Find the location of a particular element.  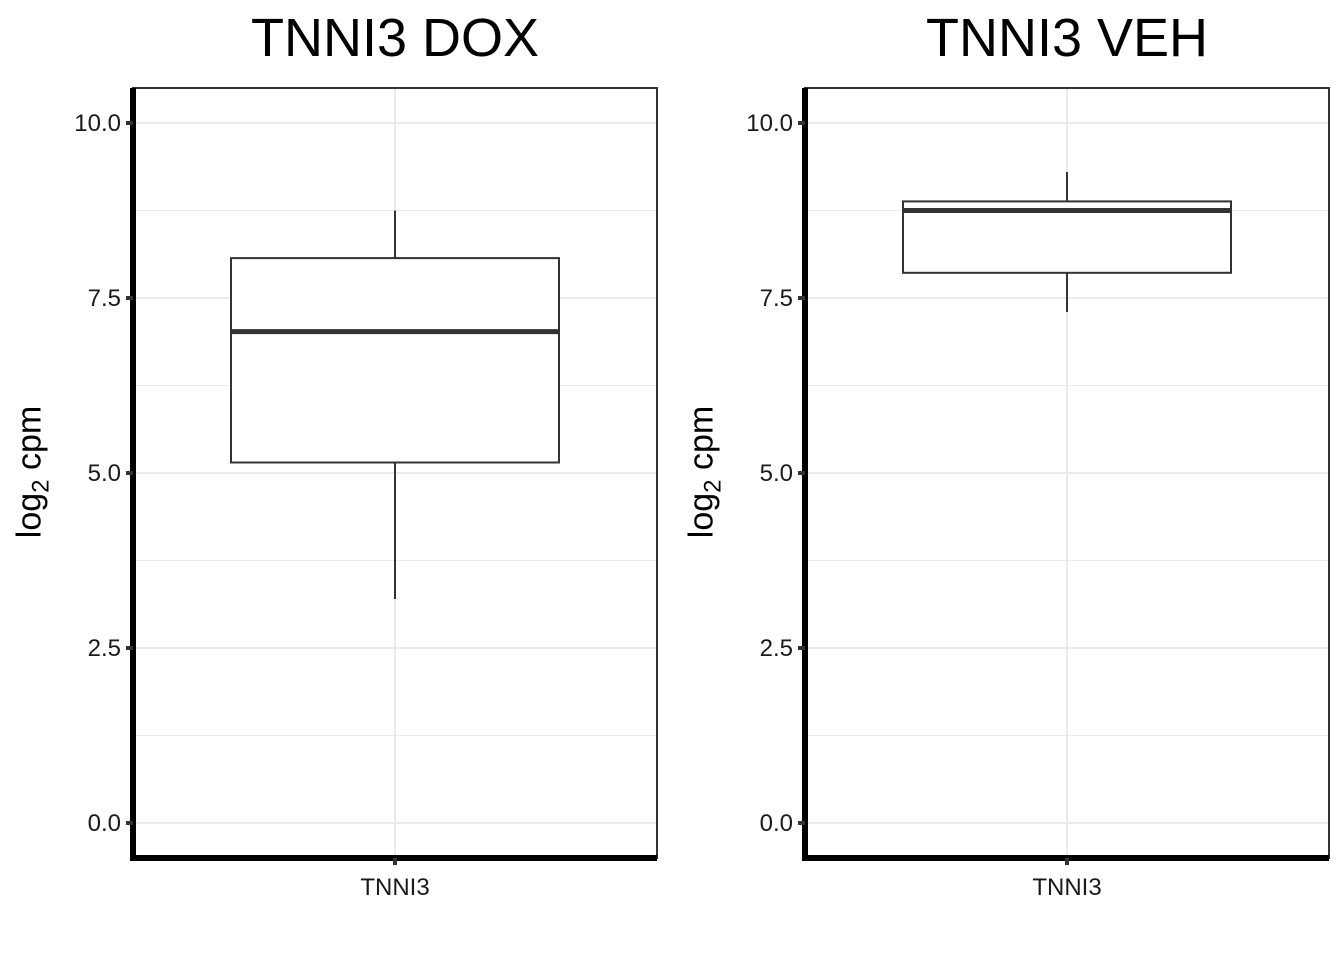

chart-title: TNNI3 VEH is located at coordinates (1067, 38).